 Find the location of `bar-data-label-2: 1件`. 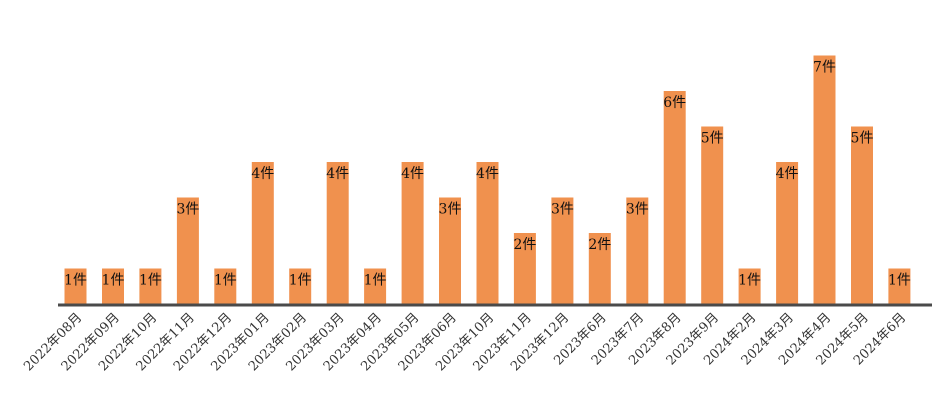

bar-data-label-2: 1件 is located at coordinates (113, 281).